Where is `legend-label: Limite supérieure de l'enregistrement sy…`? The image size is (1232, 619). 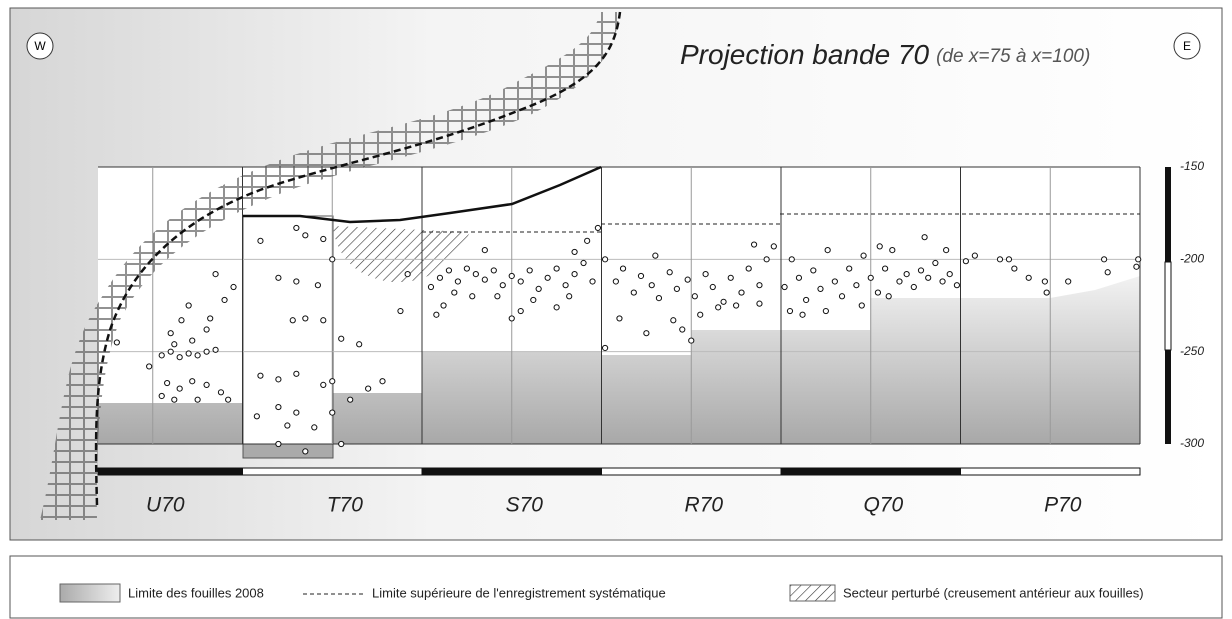 legend-label: Limite supérieure de l'enregistrement sy… is located at coordinates (519, 592).